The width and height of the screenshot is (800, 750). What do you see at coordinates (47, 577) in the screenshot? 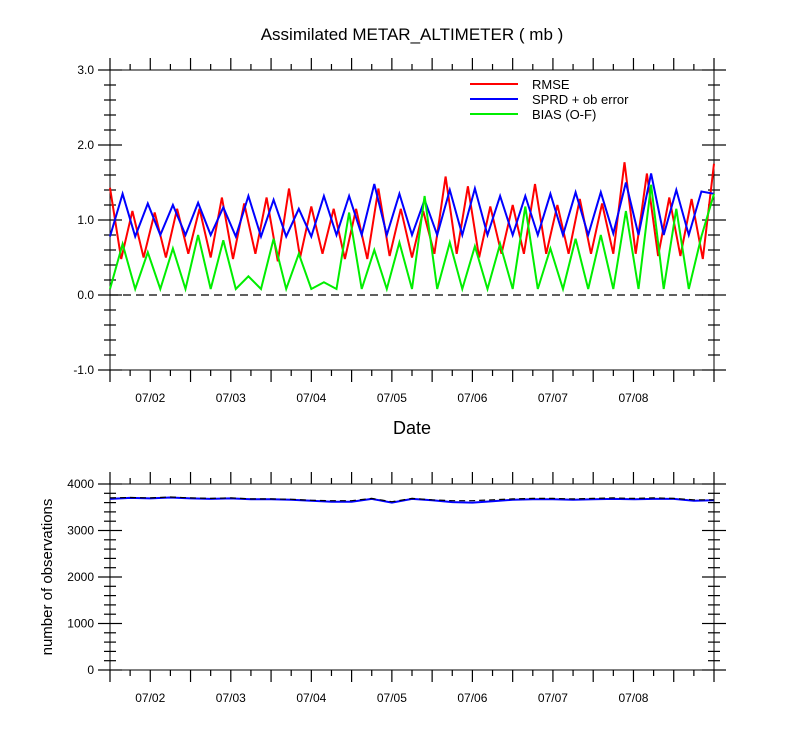
I see `y-axis-label-observations: number of observations` at bounding box center [47, 577].